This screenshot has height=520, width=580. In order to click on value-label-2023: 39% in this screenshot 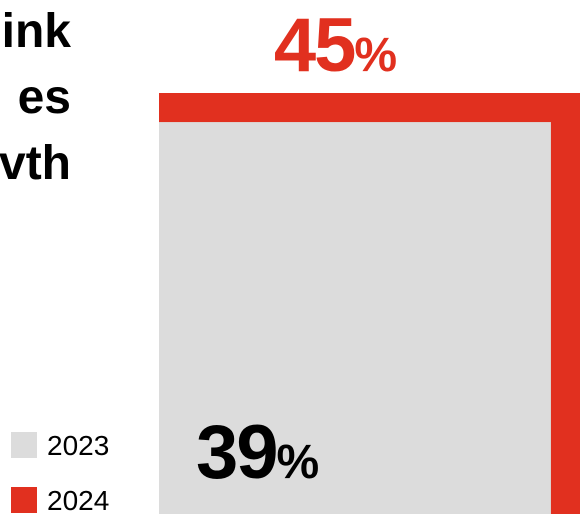, I will do `click(257, 452)`.